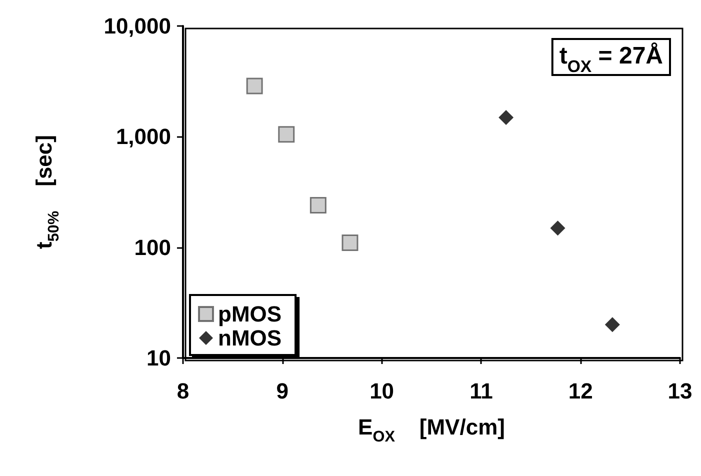 The image size is (701, 476). What do you see at coordinates (152, 247) in the screenshot?
I see `y-tick-label: 100` at bounding box center [152, 247].